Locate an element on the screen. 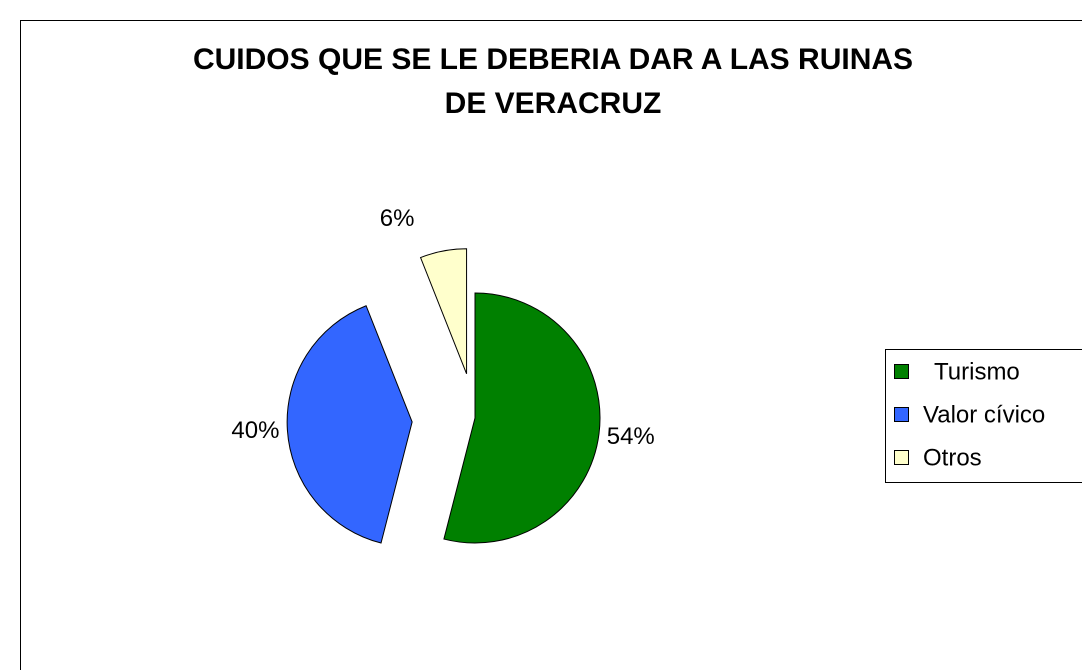  legend-label: Turismo is located at coordinates (977, 371).